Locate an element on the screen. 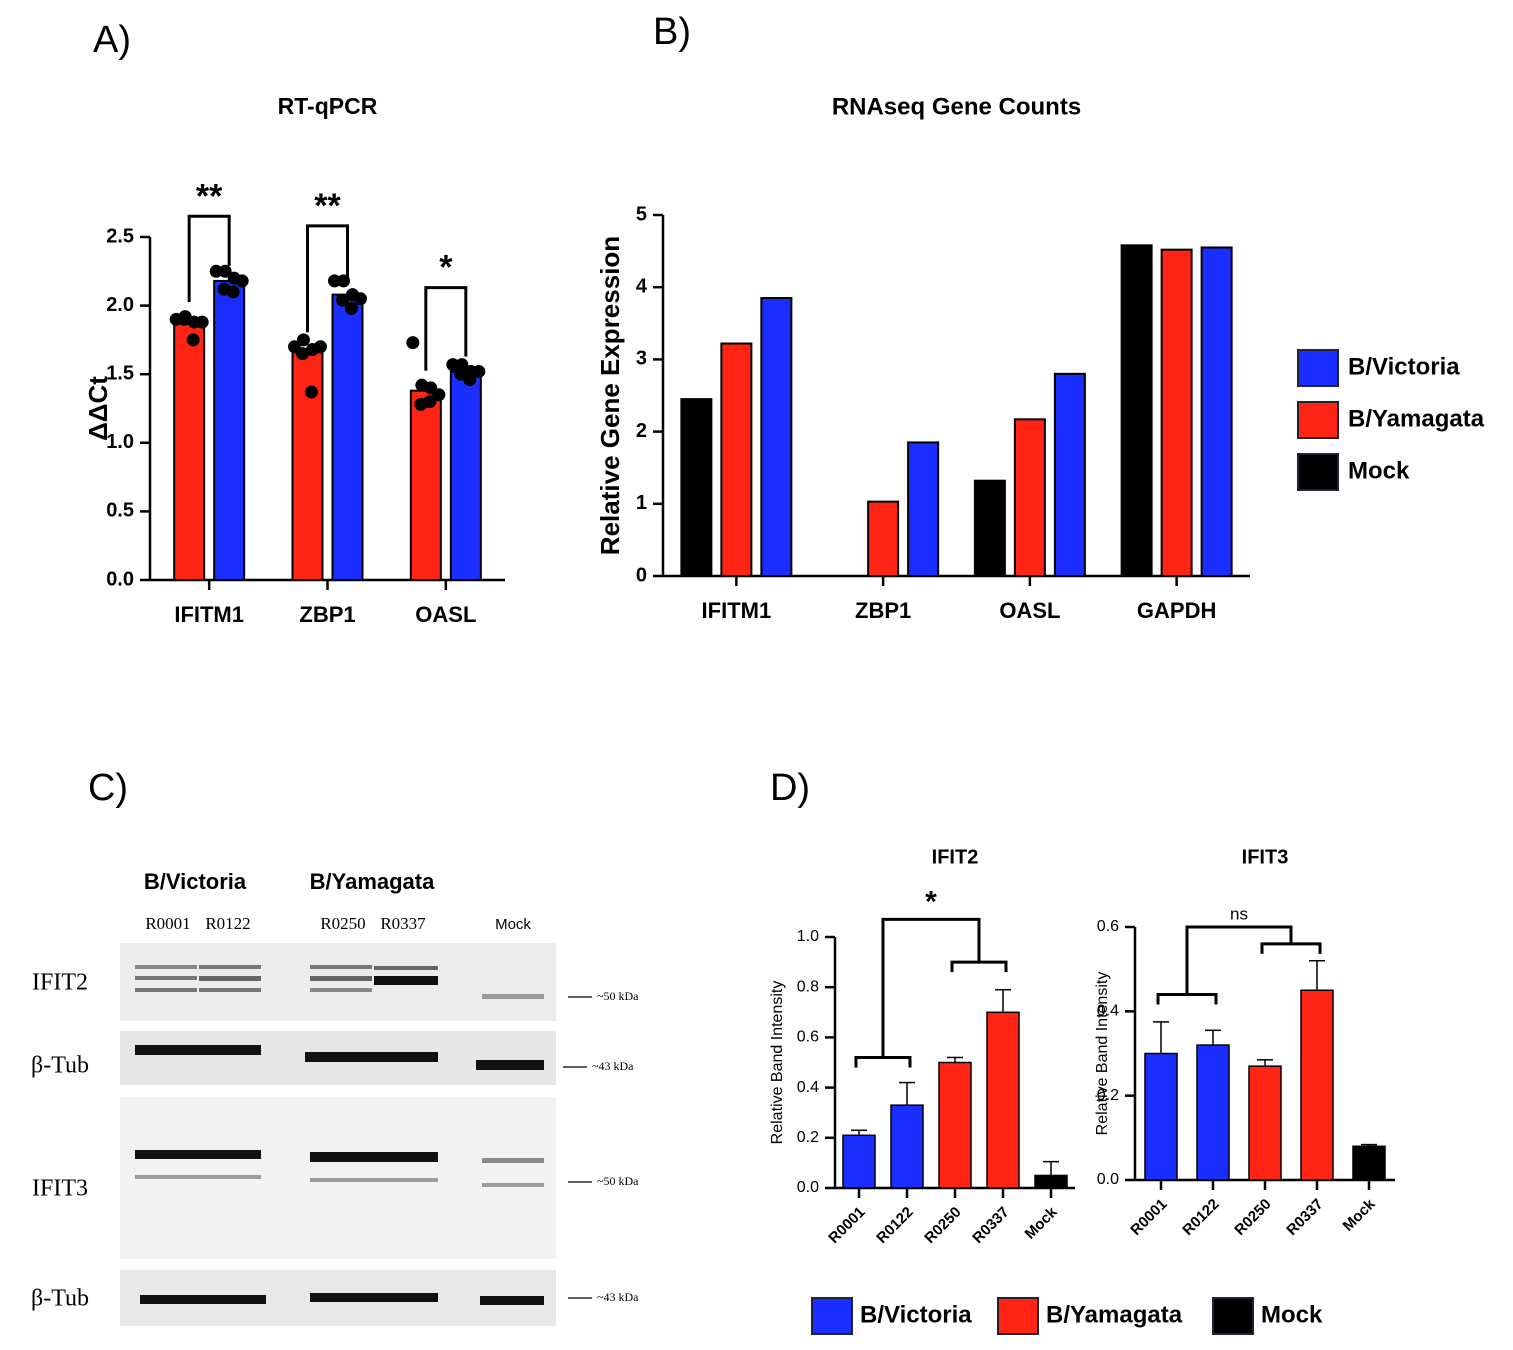 Image resolution: width=1513 pixels, height=1350 pixels. x-tick-label: R0122 is located at coordinates (894, 1225).